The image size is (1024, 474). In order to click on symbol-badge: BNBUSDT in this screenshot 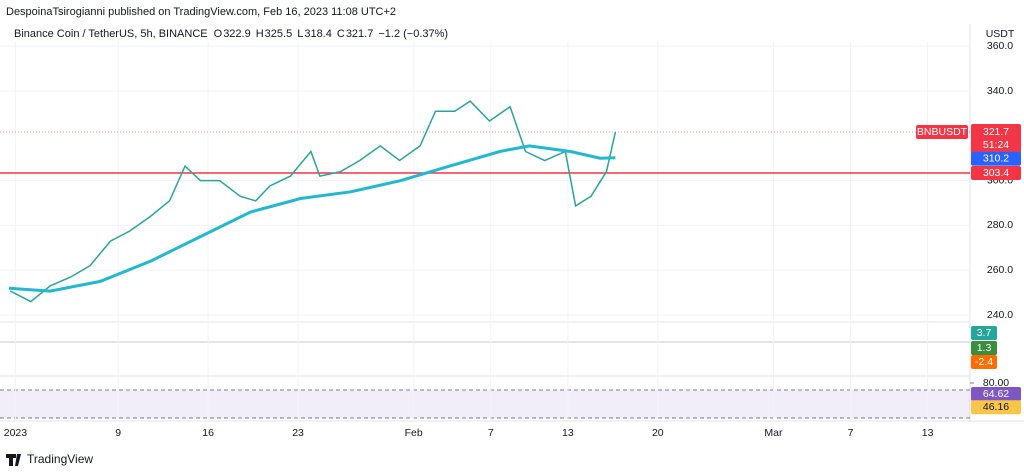, I will do `click(942, 132)`.